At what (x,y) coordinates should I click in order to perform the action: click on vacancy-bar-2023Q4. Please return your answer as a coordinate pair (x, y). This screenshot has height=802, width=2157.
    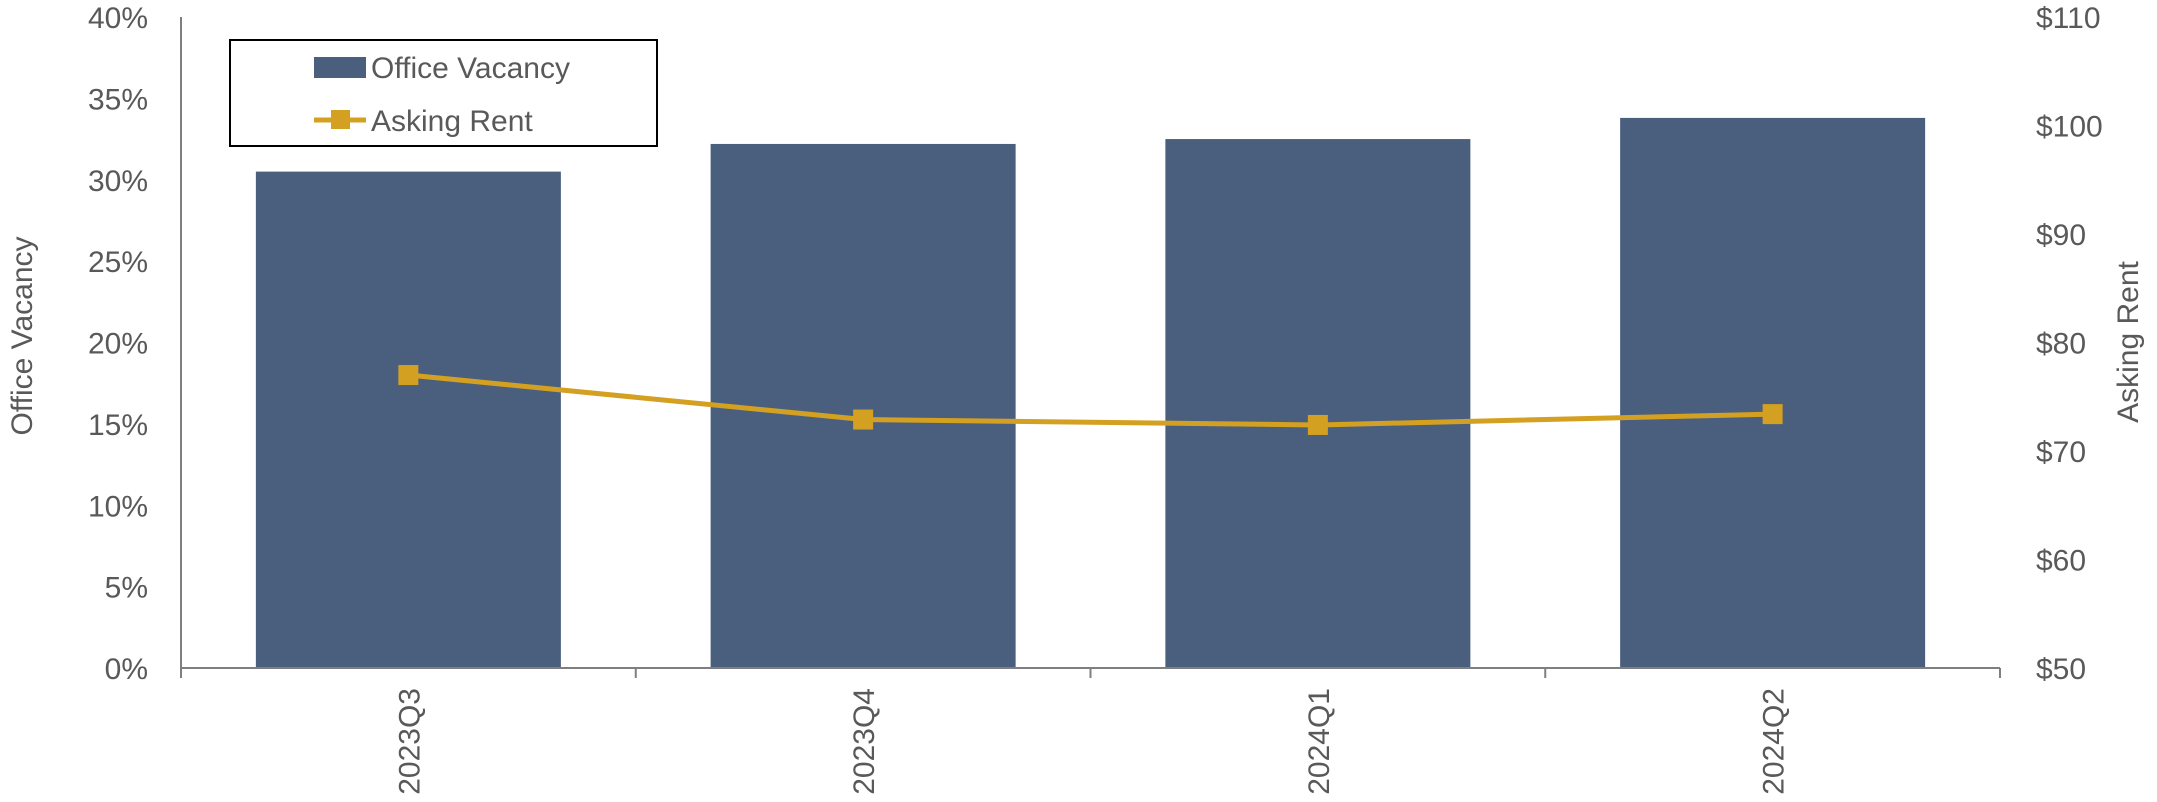
    Looking at the image, I should click on (863, 405).